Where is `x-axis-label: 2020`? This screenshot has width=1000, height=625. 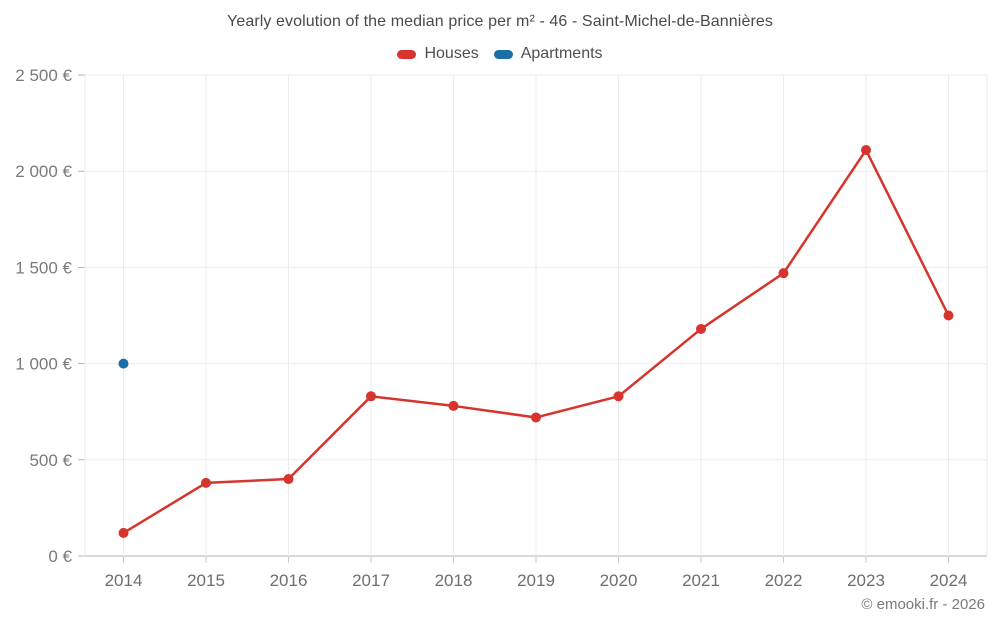
x-axis-label: 2020 is located at coordinates (619, 580).